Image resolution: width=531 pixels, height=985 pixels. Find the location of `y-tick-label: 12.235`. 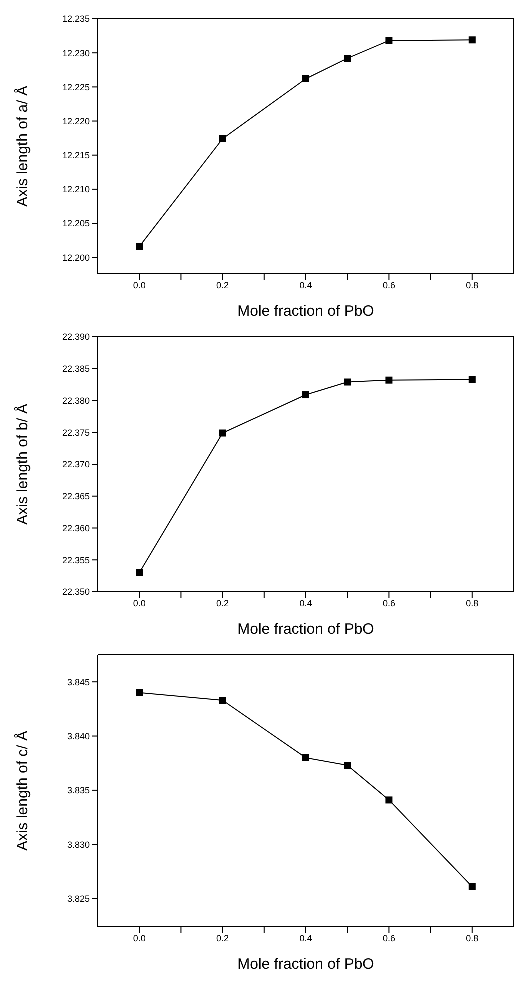

y-tick-label: 12.235 is located at coordinates (76, 19).